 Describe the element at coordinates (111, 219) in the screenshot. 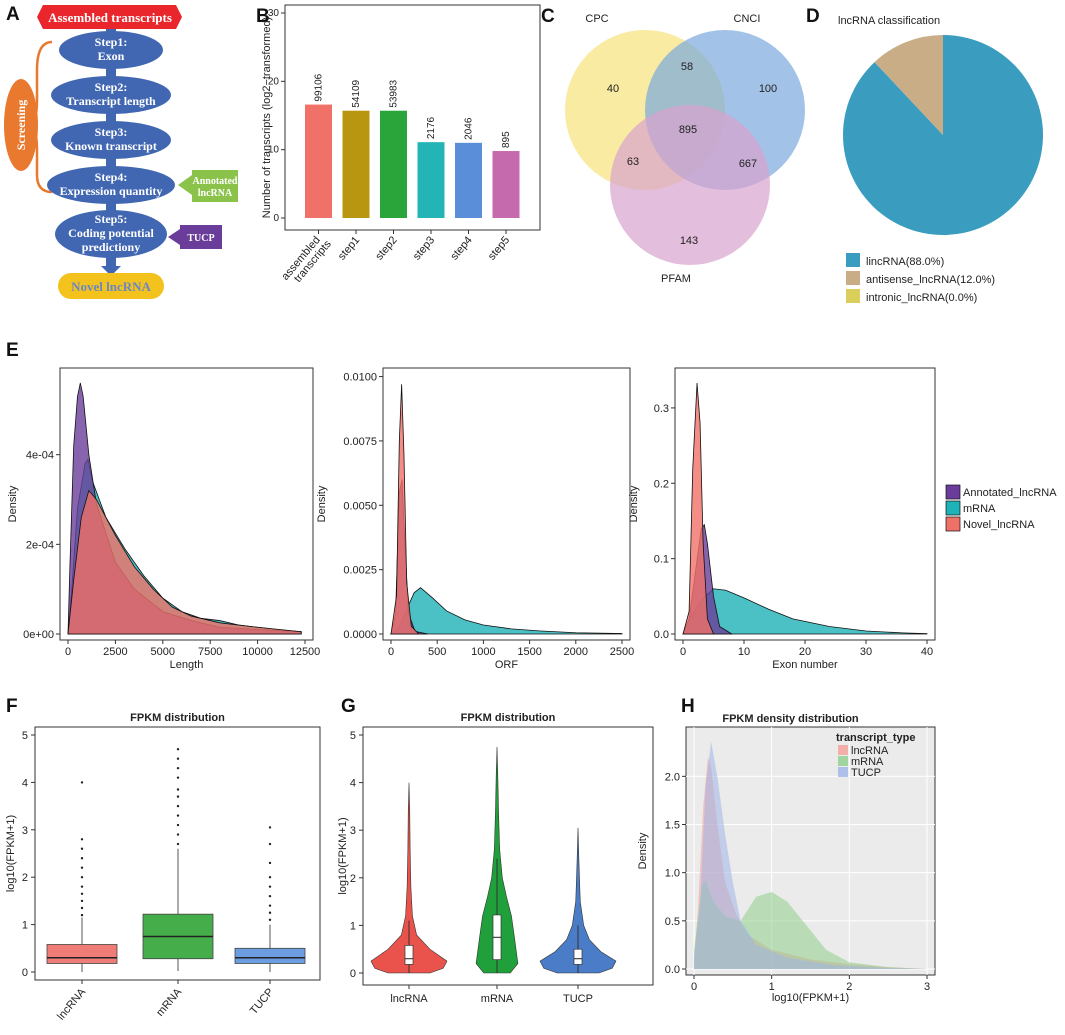

I see `step5-title: Step5:` at that location.